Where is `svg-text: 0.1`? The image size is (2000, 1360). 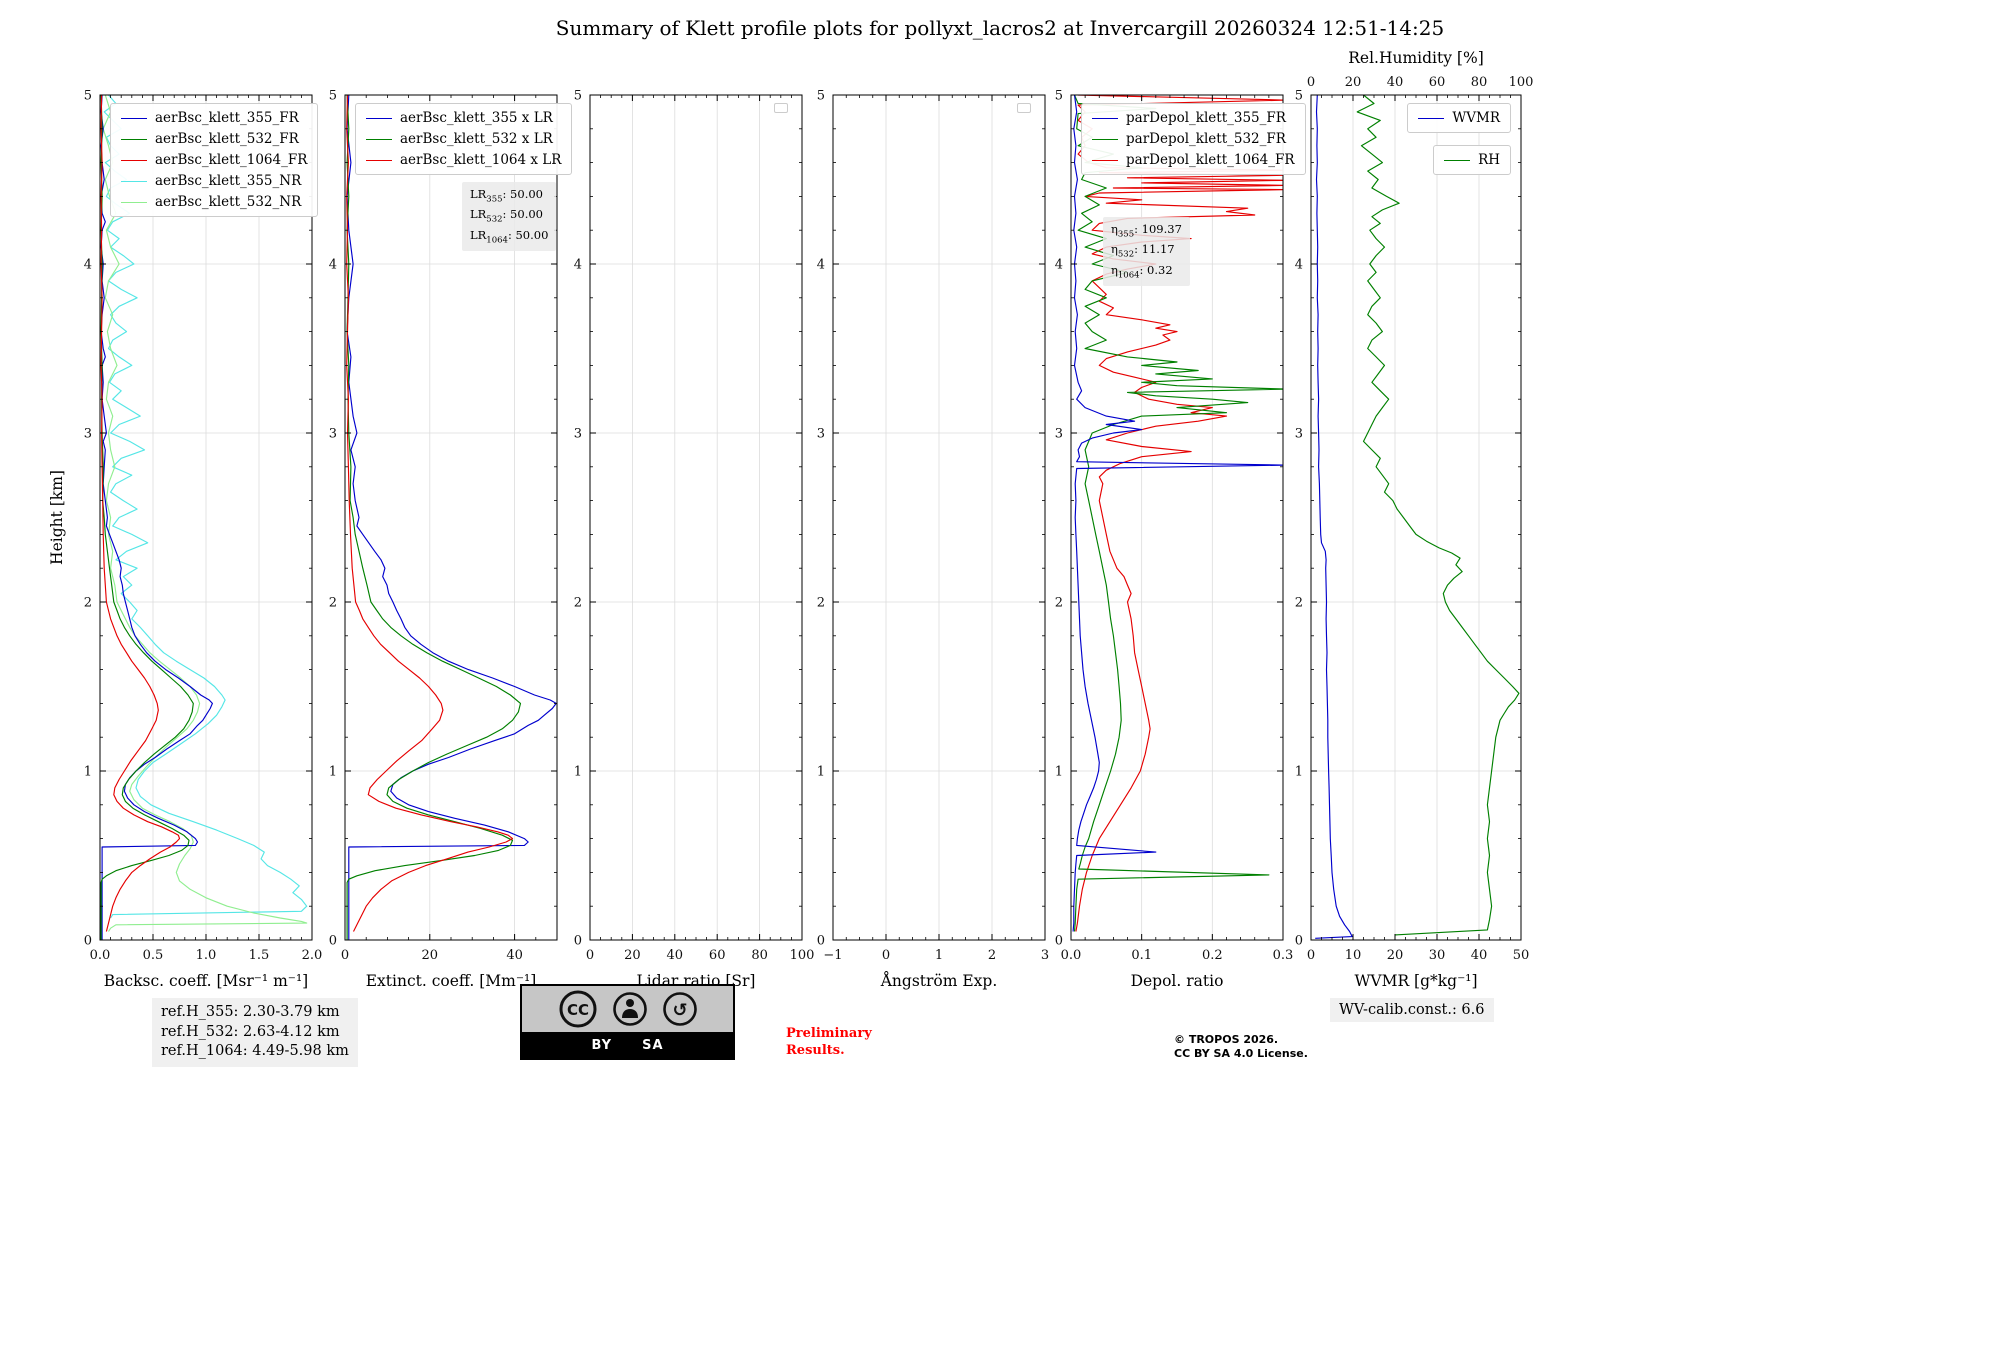
svg-text: 0.1 is located at coordinates (1141, 955).